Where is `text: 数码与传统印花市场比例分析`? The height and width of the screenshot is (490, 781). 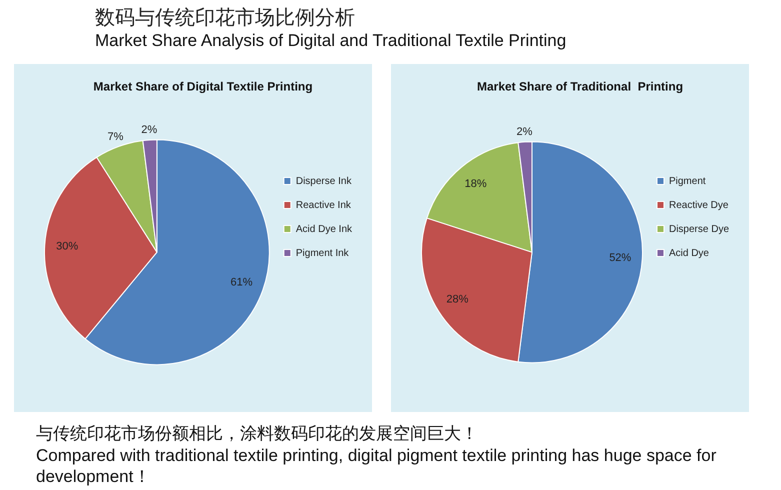 text: 数码与传统印花市场比例分析 is located at coordinates (225, 17).